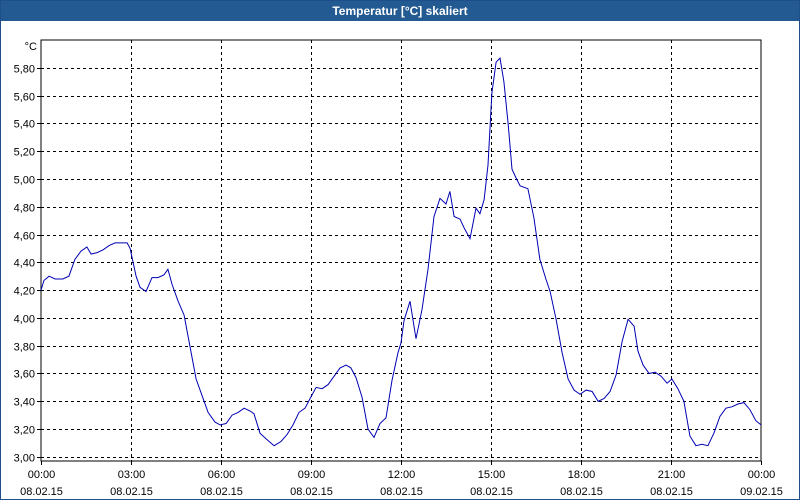  I want to click on y-tick-label: 5,00, so click(24, 181).